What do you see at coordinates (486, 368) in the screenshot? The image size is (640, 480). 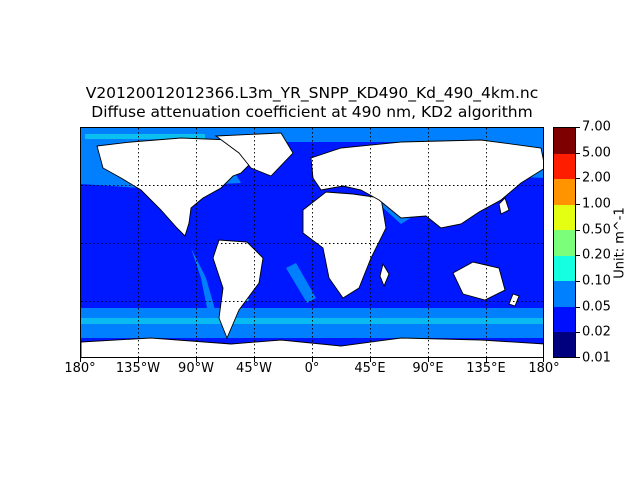 I see `longitude-tick-label: 135°E` at bounding box center [486, 368].